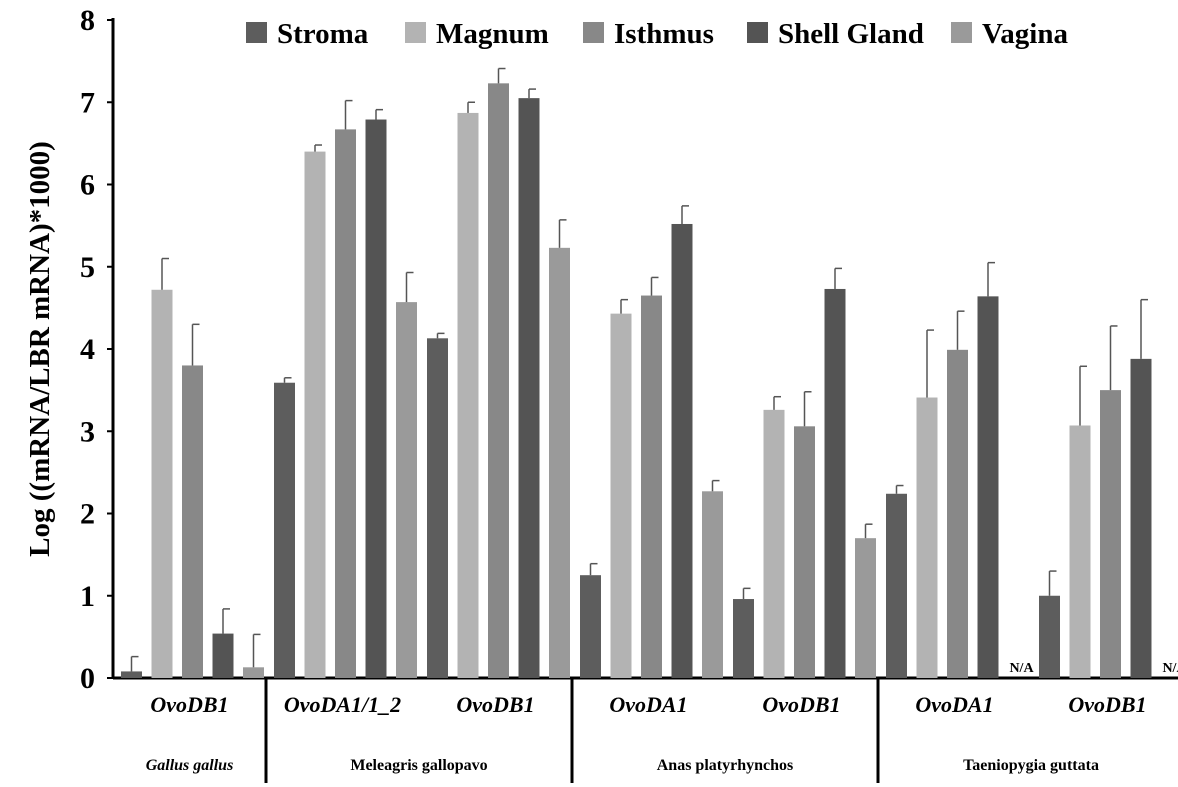 The height and width of the screenshot is (787, 1178). I want to click on y-tick-label: 4, so click(87, 349).